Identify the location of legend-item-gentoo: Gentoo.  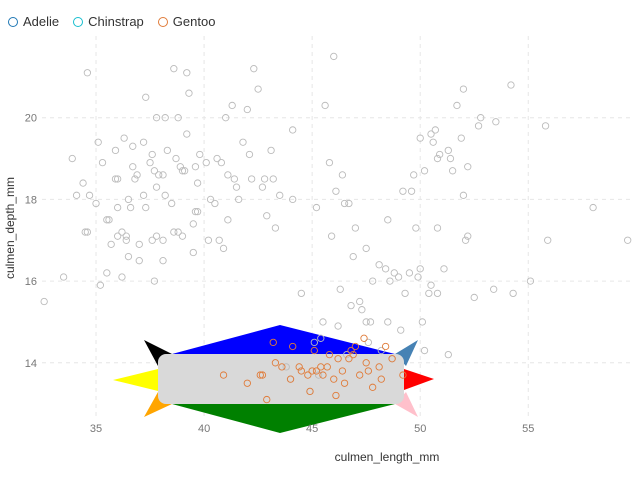
(186, 21).